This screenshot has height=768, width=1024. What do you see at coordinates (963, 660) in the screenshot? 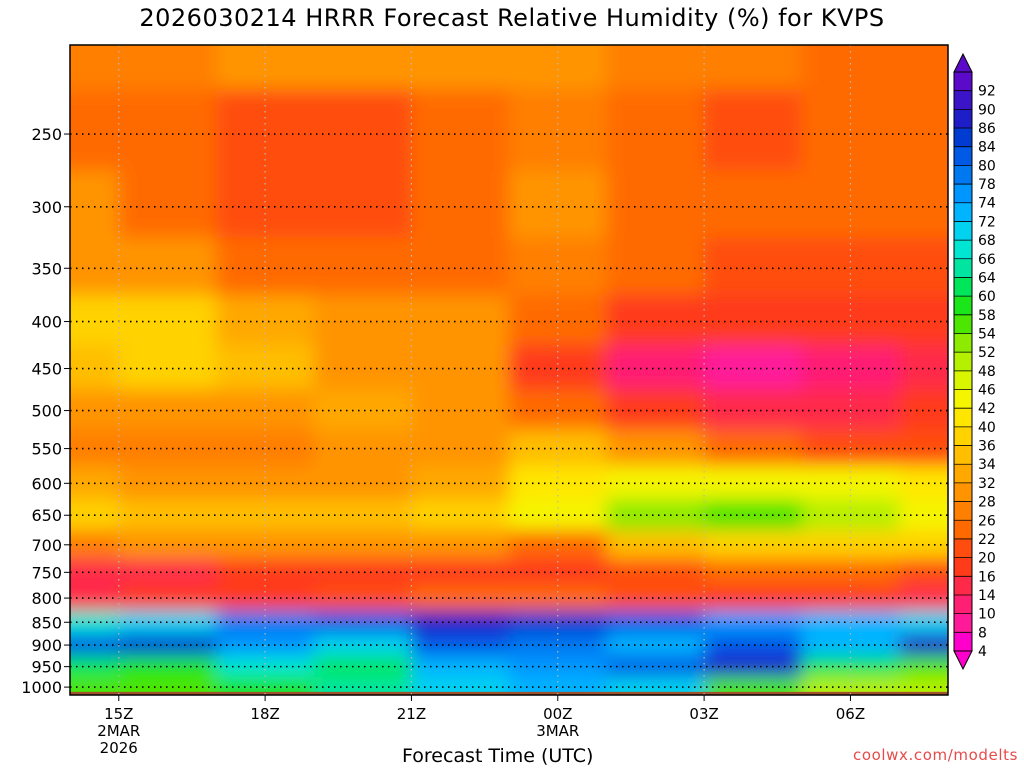
I see `colorbar-min-arrow` at bounding box center [963, 660].